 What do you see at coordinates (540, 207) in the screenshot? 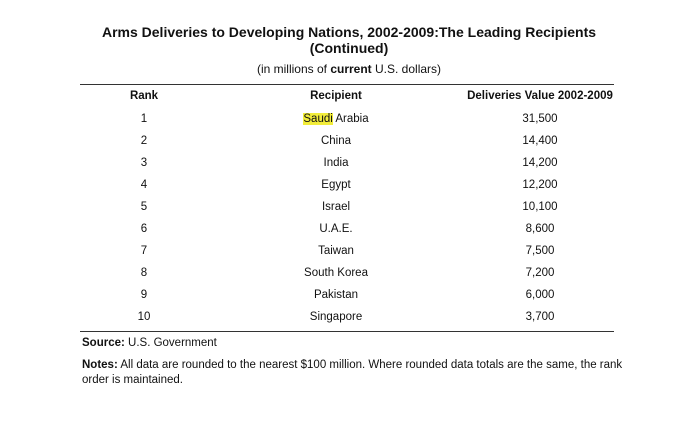
I see `value-cell: 10,100` at bounding box center [540, 207].